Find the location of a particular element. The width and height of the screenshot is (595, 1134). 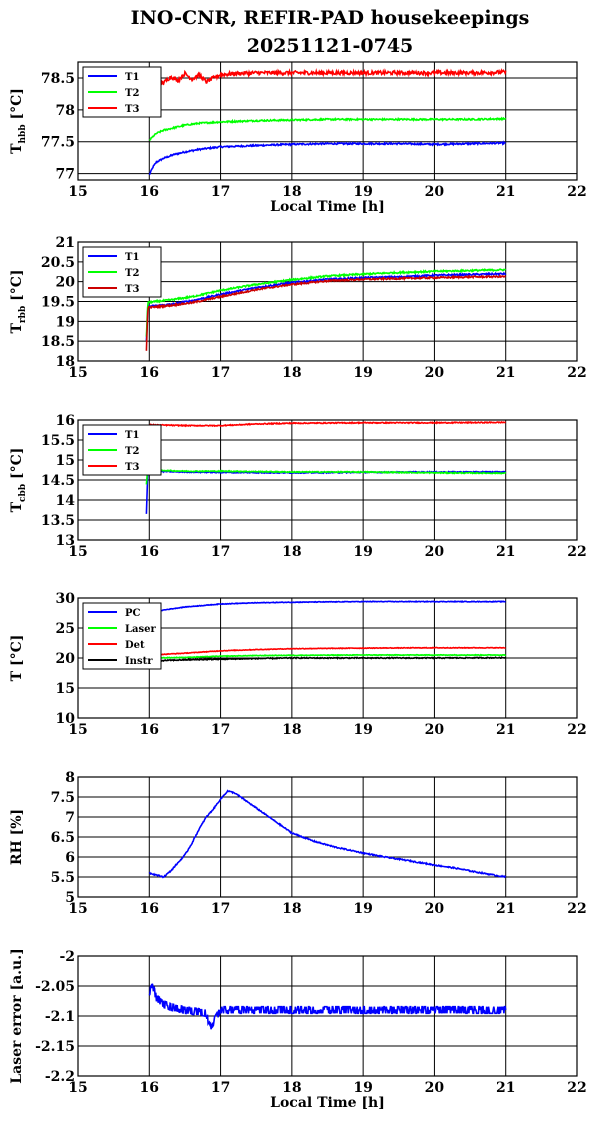

series-line is located at coordinates (327, 1006).